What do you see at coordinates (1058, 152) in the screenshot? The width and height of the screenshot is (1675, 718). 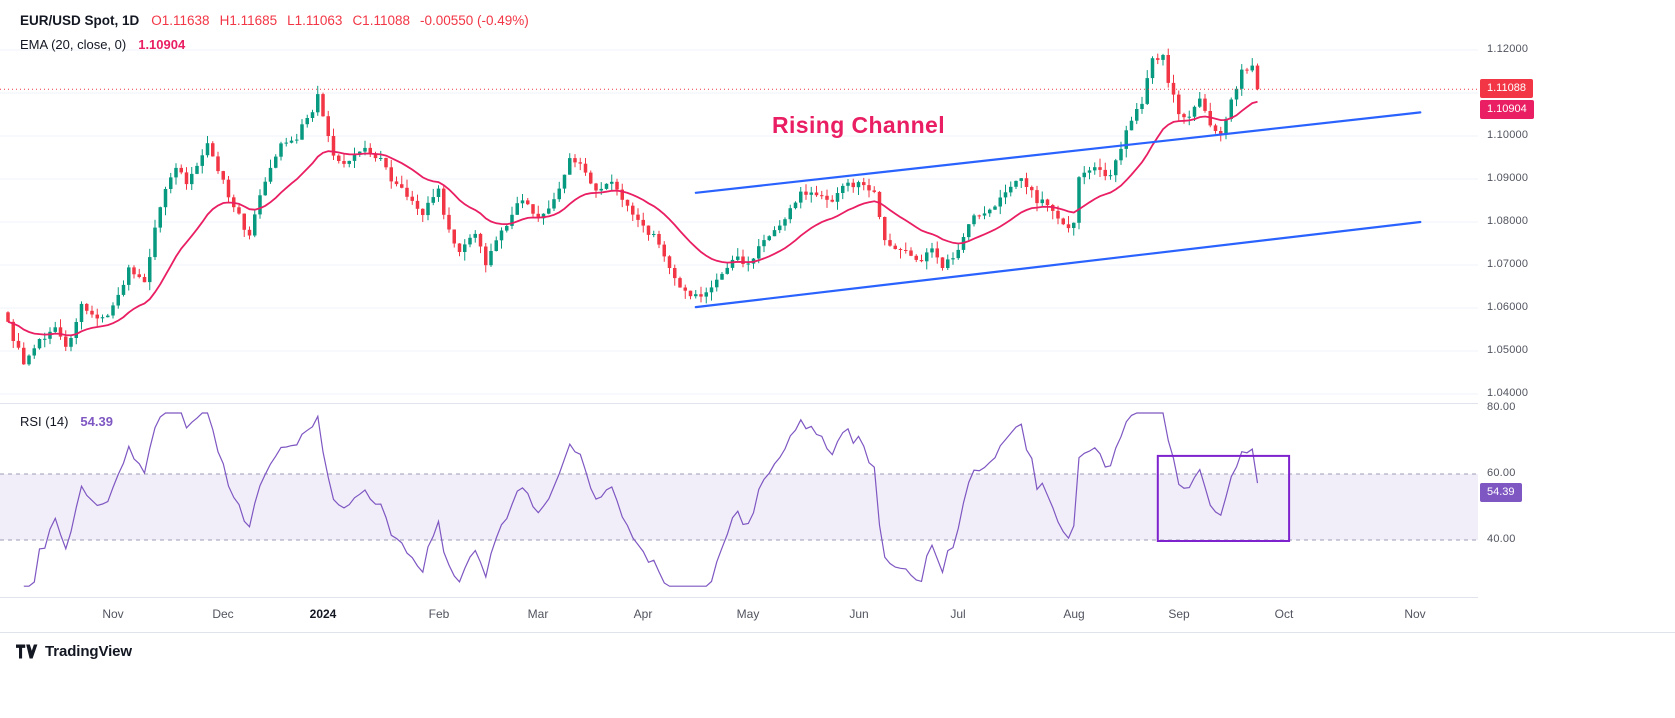 I see `channel-line-upper` at bounding box center [1058, 152].